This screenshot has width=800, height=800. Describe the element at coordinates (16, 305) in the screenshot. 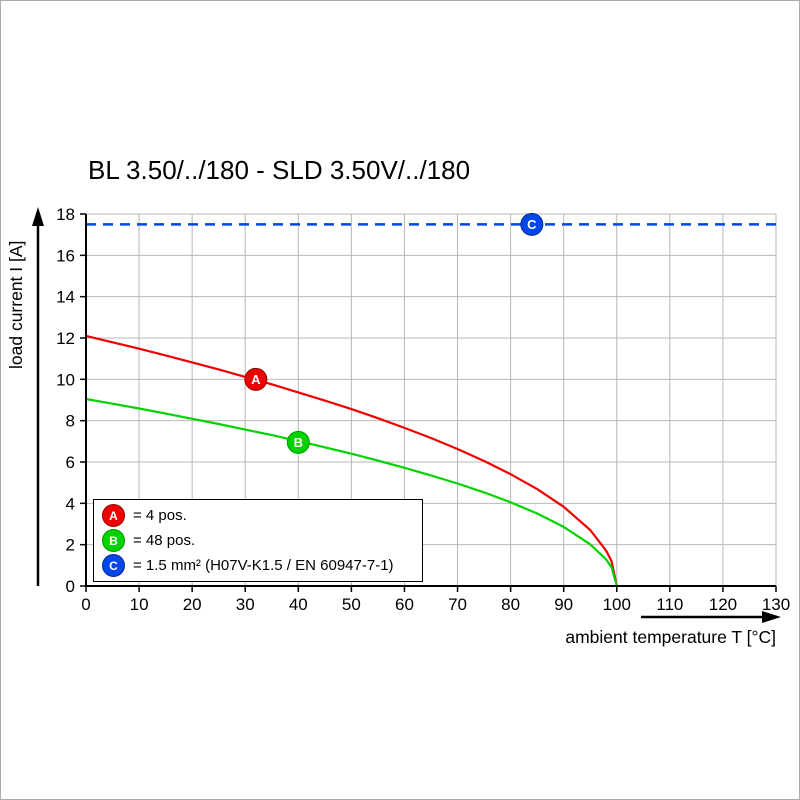

I see `y-axis-label: load current I [A]` at that location.